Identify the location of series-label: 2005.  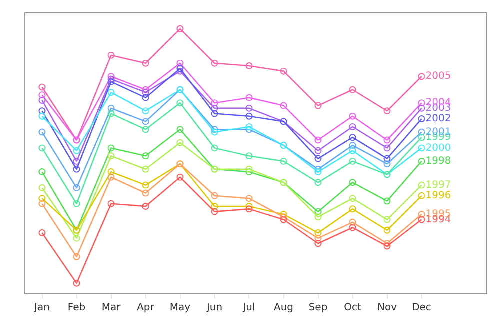
(439, 76).